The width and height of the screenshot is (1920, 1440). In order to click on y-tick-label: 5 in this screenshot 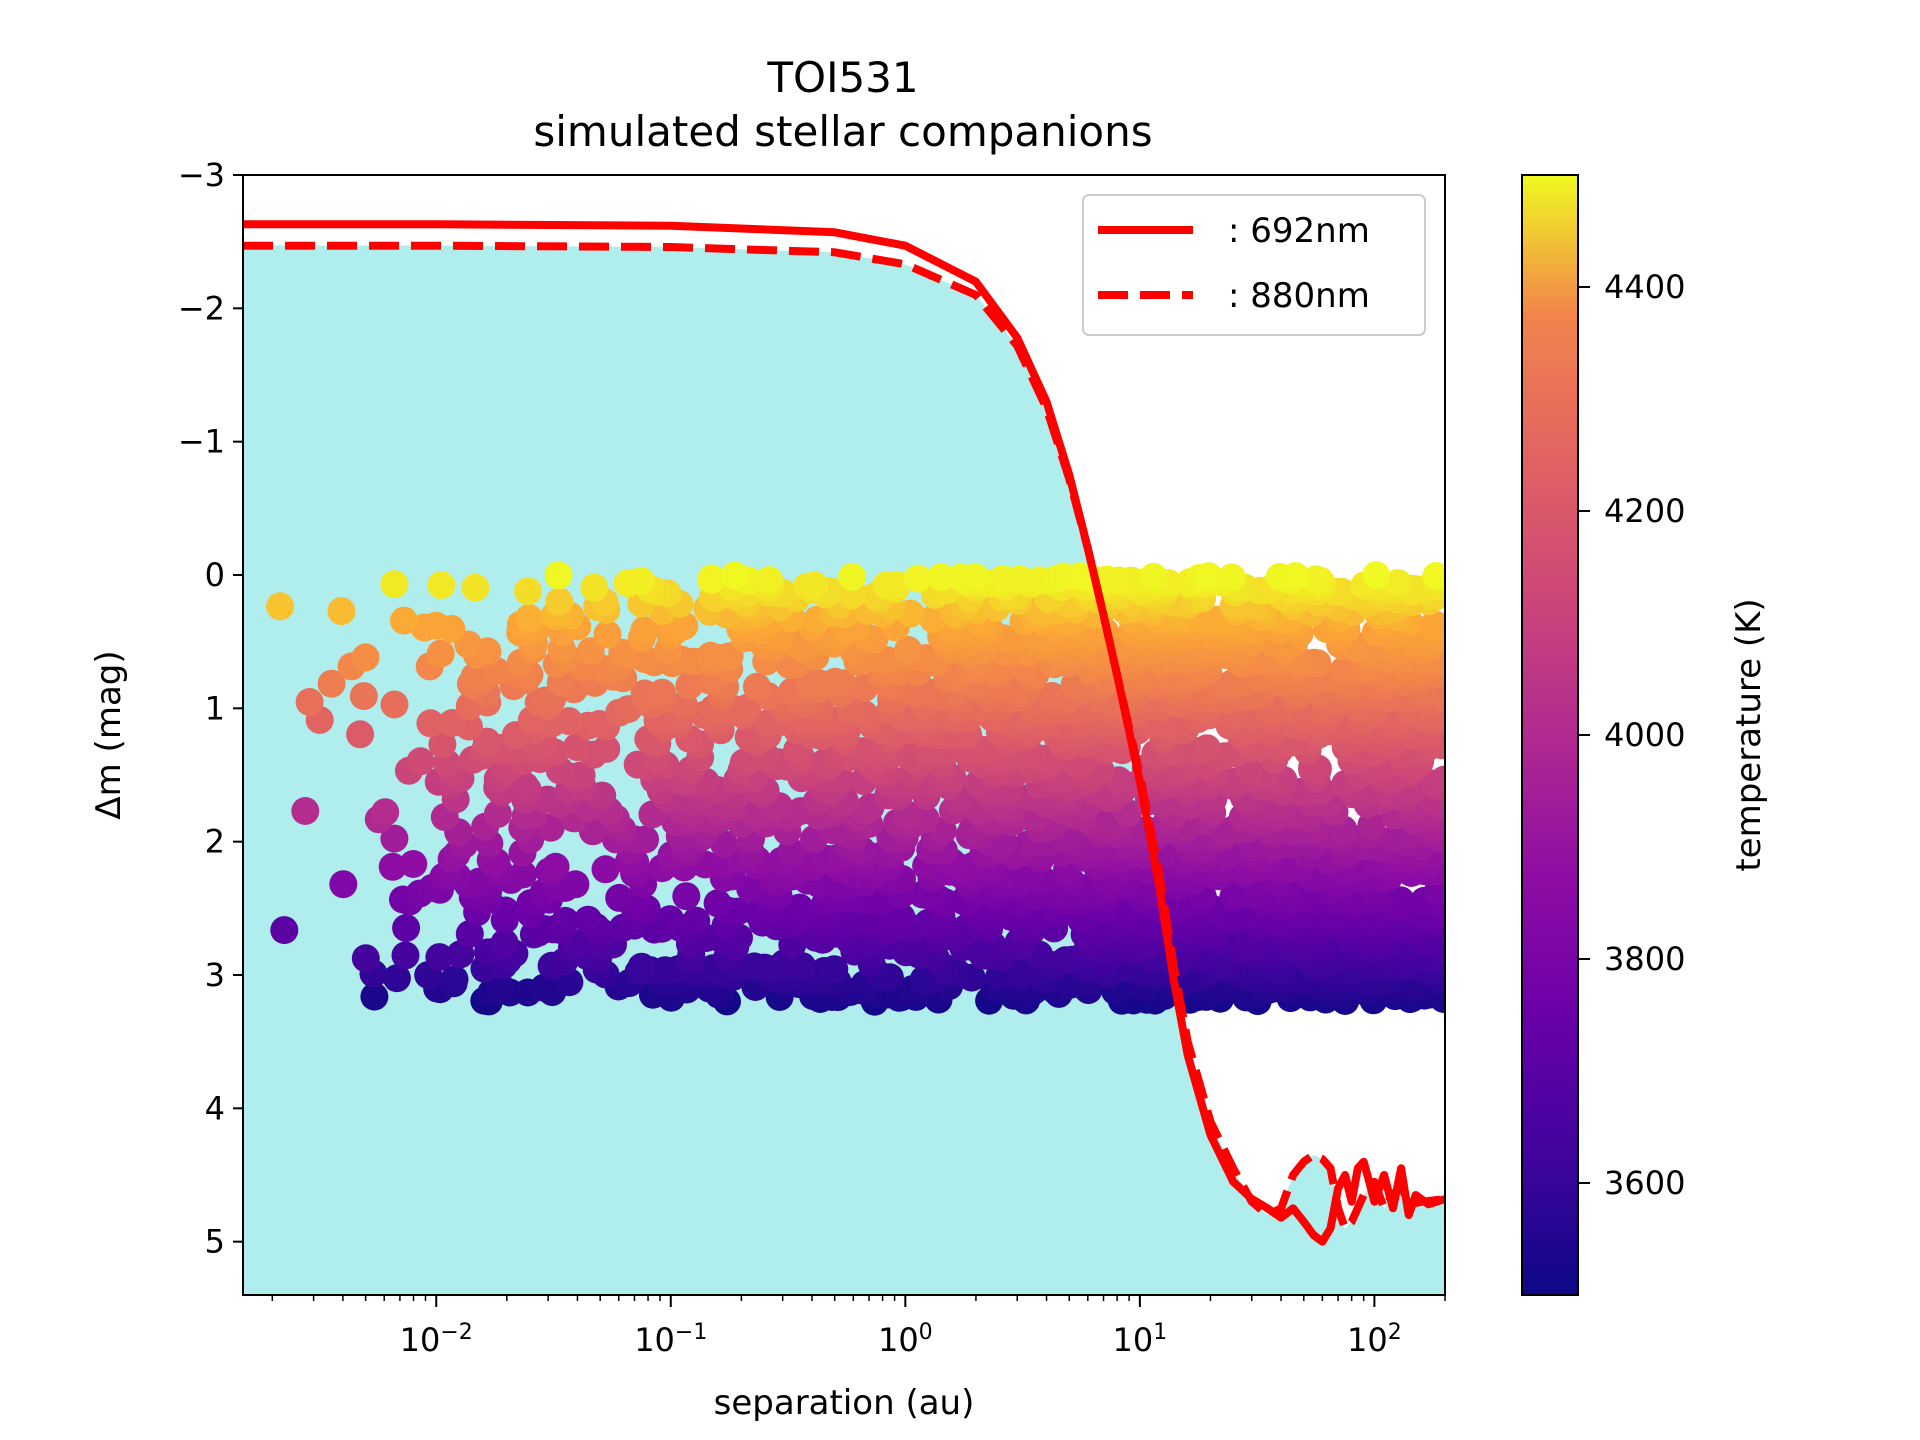, I will do `click(215, 1242)`.